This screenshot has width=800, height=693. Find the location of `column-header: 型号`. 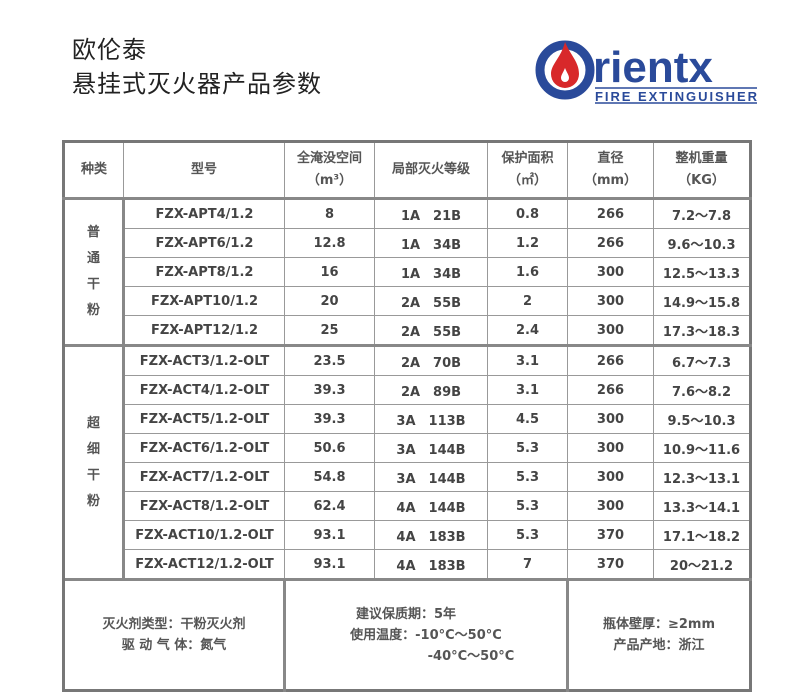

column-header: 型号 is located at coordinates (204, 170).